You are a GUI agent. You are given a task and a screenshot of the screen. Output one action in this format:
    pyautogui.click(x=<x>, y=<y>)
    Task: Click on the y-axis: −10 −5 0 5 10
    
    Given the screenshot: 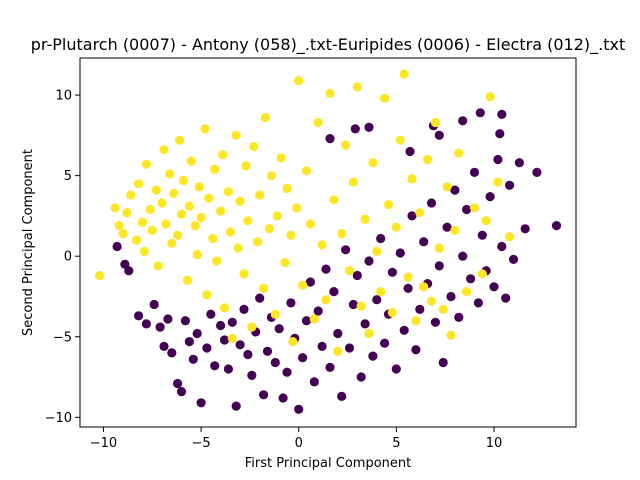 What is the action you would take?
    pyautogui.click(x=62, y=257)
    